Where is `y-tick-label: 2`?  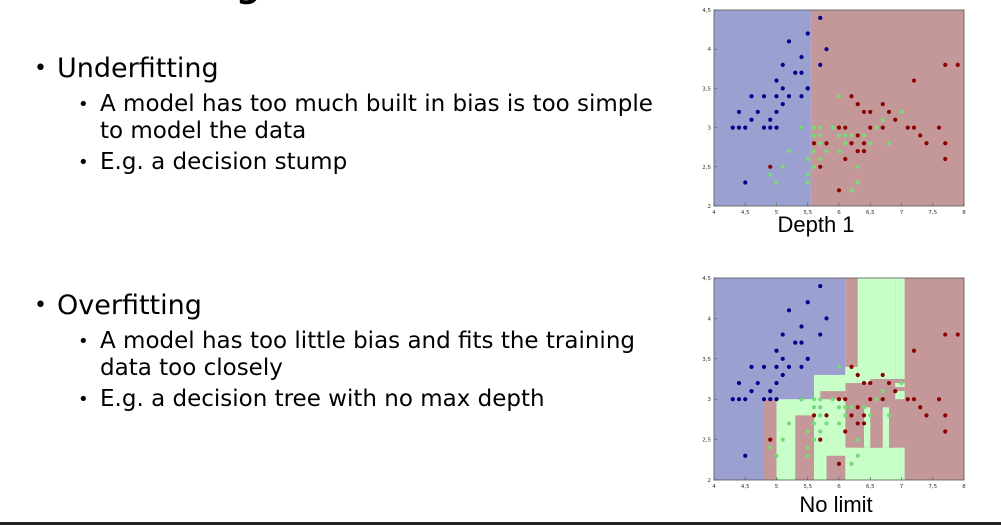 y-tick-label: 2 is located at coordinates (710, 207).